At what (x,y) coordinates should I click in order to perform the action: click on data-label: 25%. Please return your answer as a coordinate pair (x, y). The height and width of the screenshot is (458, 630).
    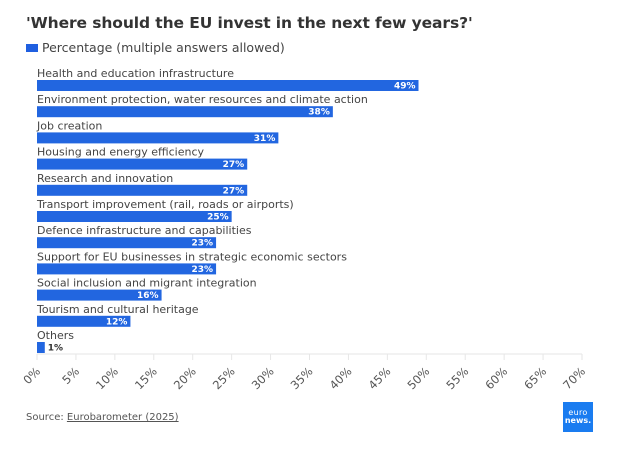
    Looking at the image, I should click on (218, 218).